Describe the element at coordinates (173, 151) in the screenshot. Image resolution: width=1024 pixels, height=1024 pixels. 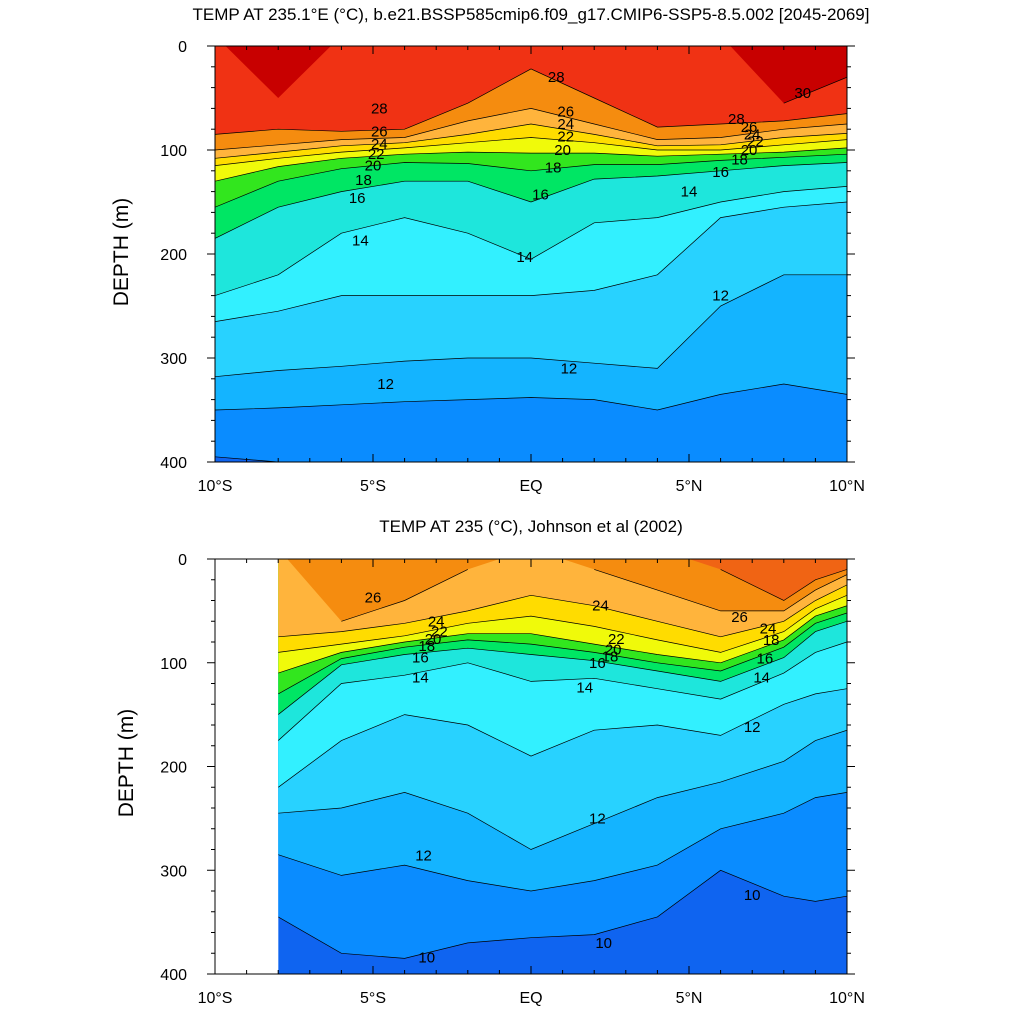
I see `y-tick-label: 100` at that location.